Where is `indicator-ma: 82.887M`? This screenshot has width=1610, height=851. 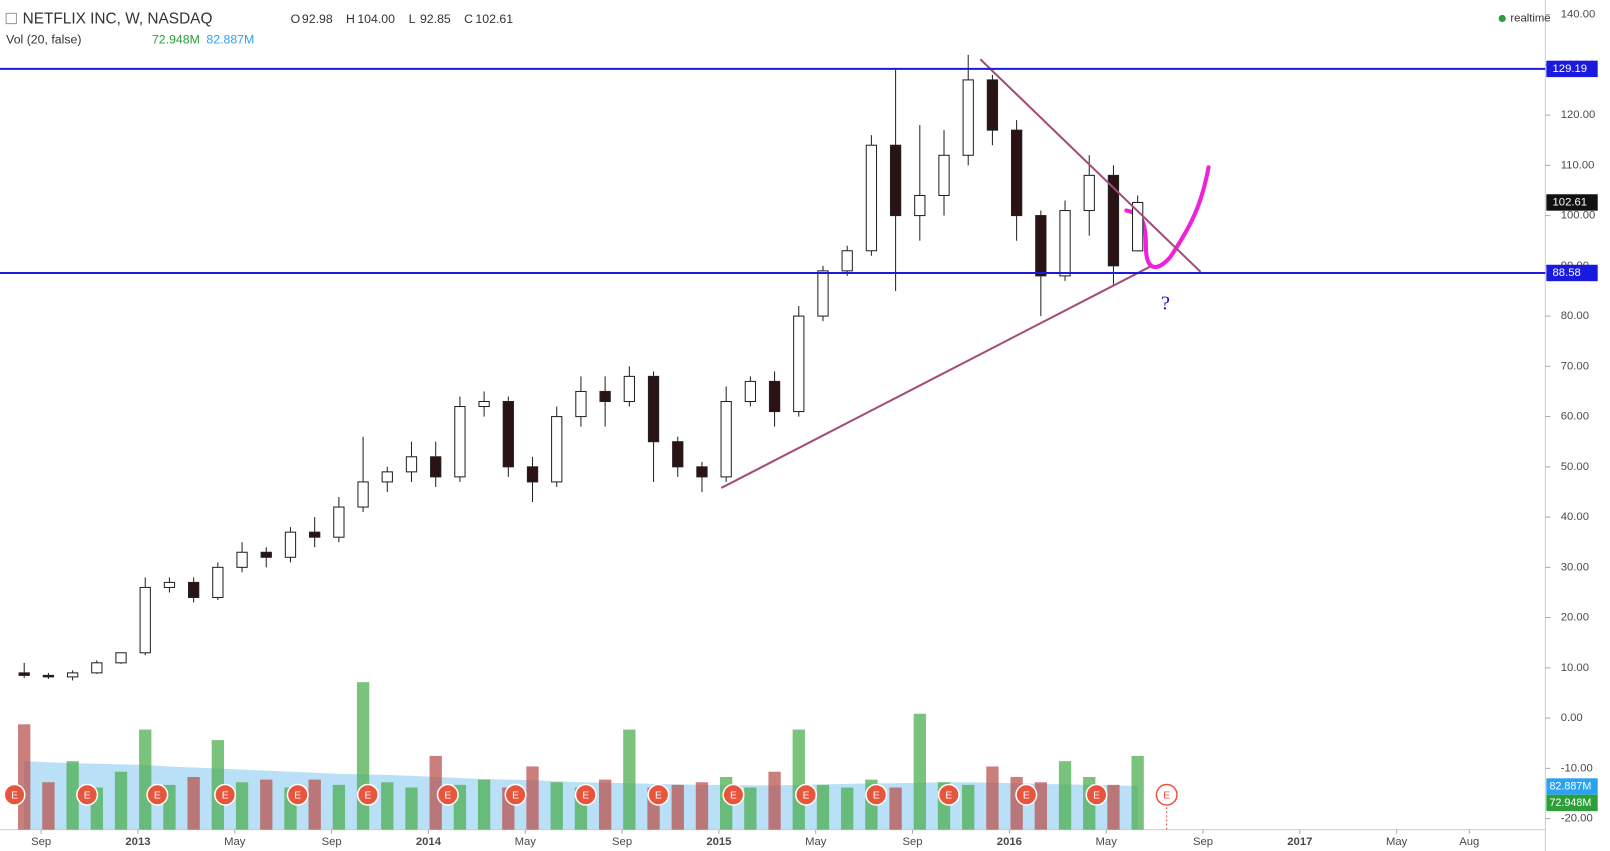 indicator-ma: 82.887M is located at coordinates (230, 39).